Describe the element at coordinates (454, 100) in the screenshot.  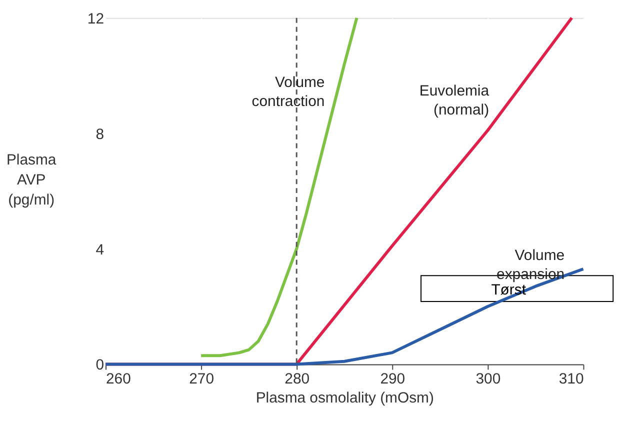
I see `annotation: Euvolemia (normal)` at that location.